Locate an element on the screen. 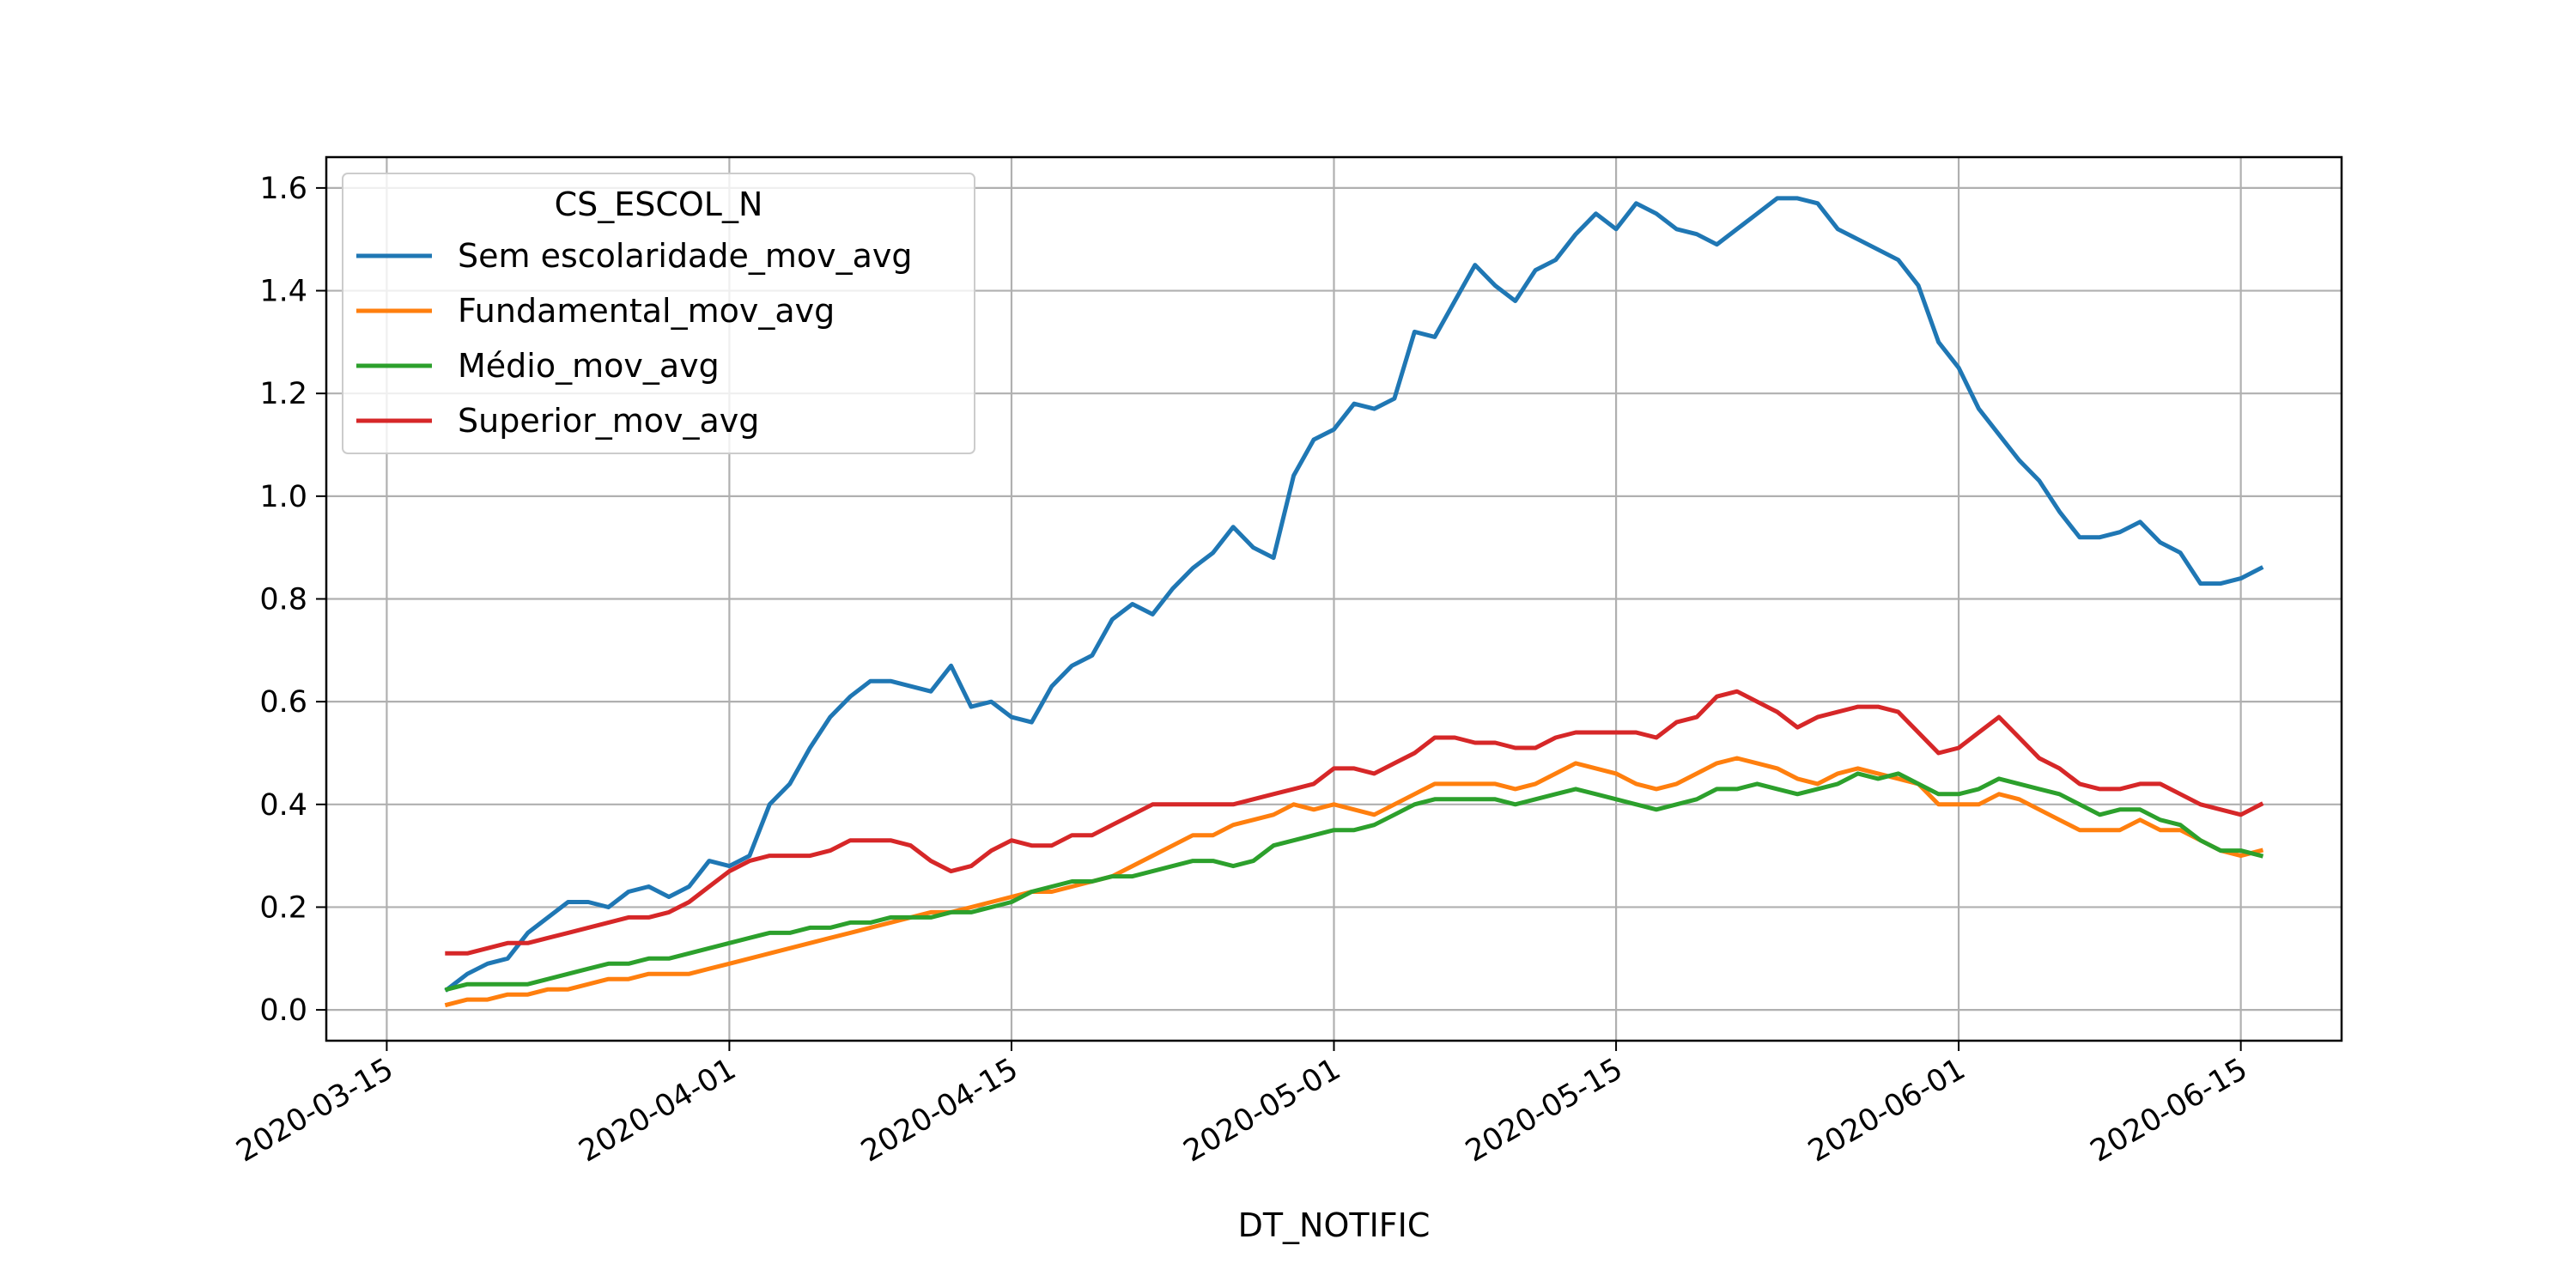  legend-entry-label: Superior_mov_avg is located at coordinates (608, 421).